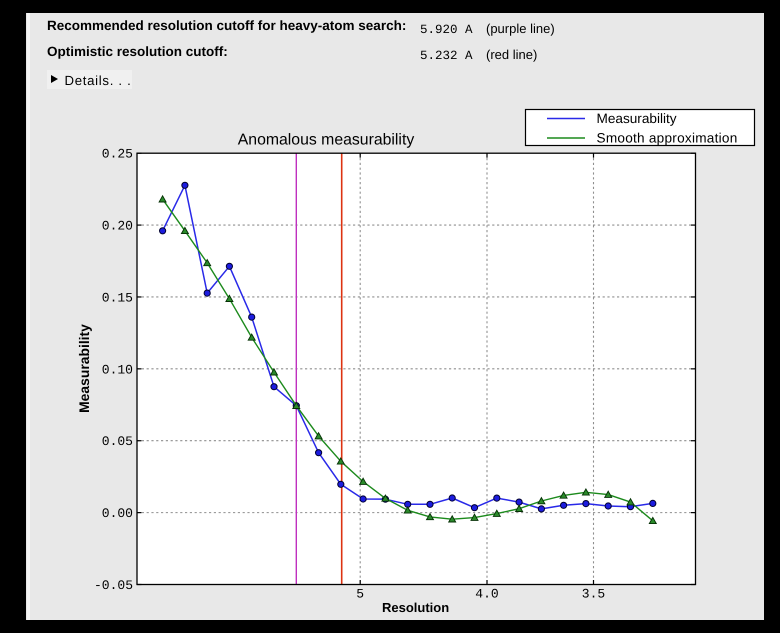  I want to click on svg-text: 0.10, so click(117, 369).